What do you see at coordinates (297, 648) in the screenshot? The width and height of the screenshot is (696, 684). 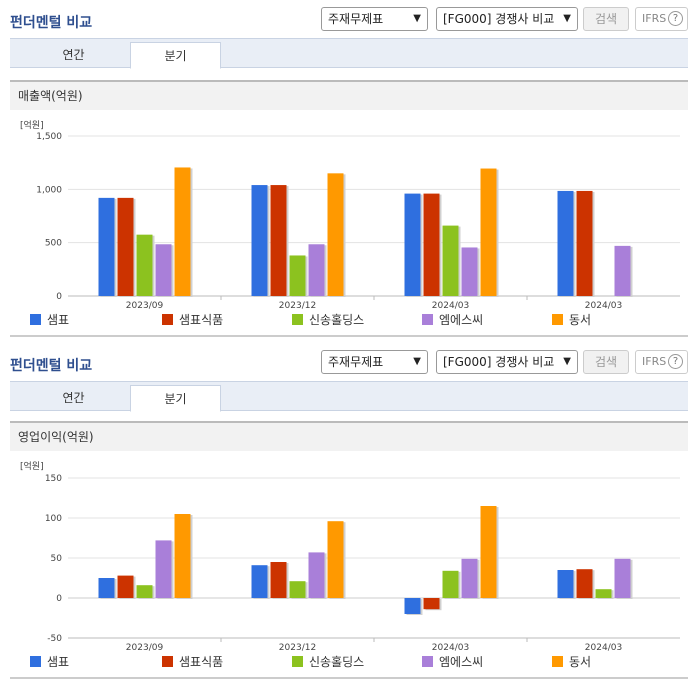 I see `x-tick-label: 2023/12` at bounding box center [297, 648].